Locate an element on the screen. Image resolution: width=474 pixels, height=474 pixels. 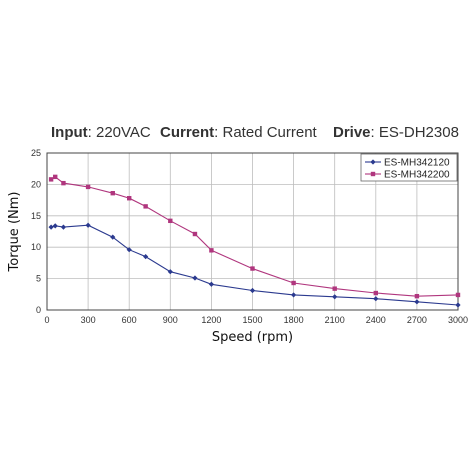
x-tick-label: 2700 is located at coordinates (417, 320).